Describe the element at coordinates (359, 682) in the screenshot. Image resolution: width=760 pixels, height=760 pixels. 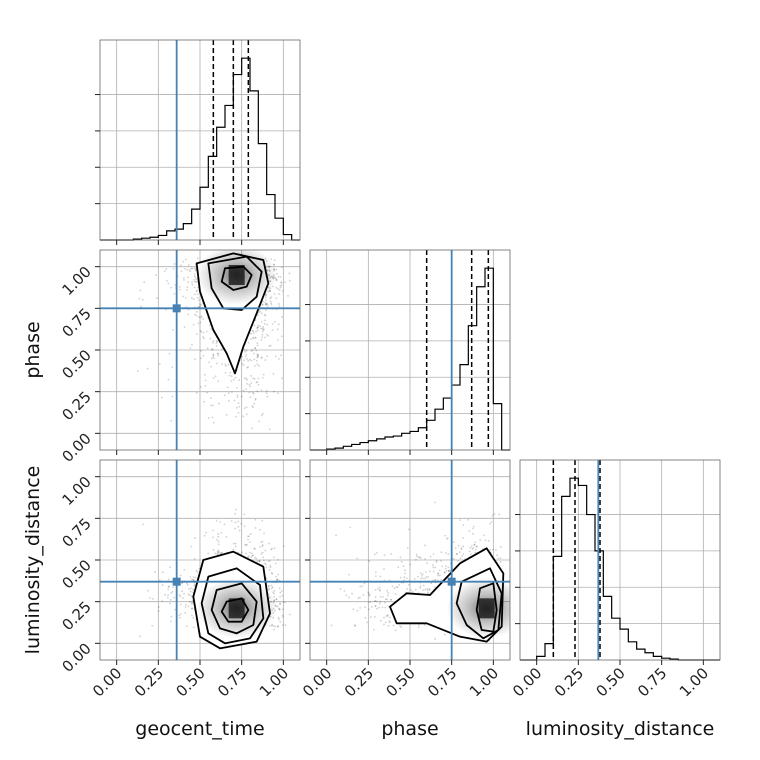
I see `x-tick-label: 0.25` at that location.